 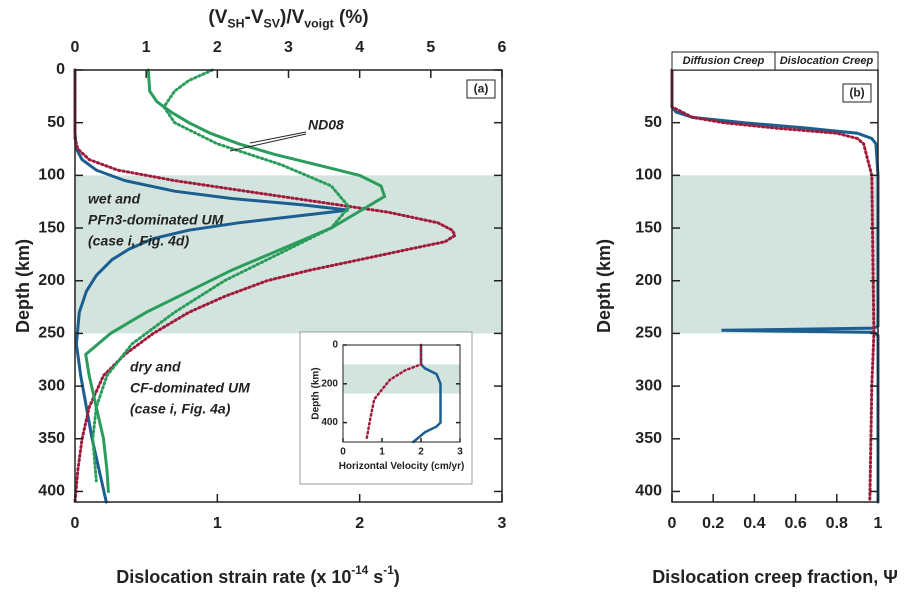 What do you see at coordinates (375, 577) in the screenshot?
I see `axis-title-part: s` at bounding box center [375, 577].